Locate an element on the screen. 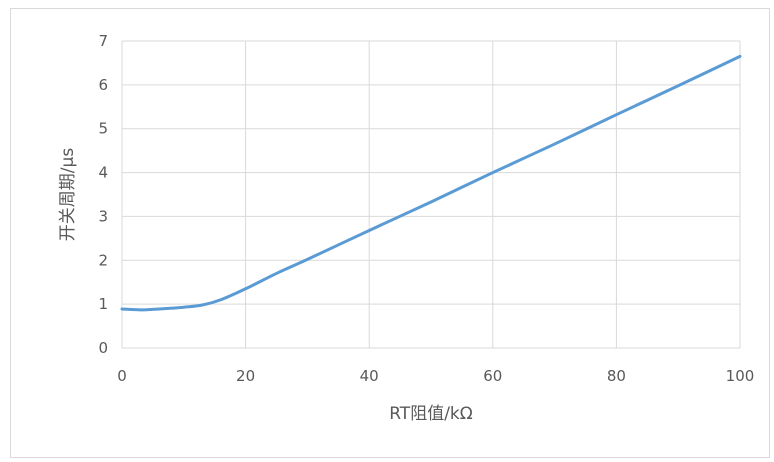 This screenshot has height=462, width=774. y-tick-label: 6 is located at coordinates (103, 85).